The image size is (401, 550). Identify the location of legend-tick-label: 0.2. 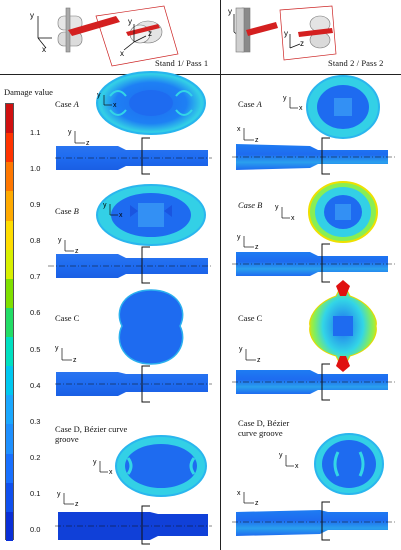
(35, 457).